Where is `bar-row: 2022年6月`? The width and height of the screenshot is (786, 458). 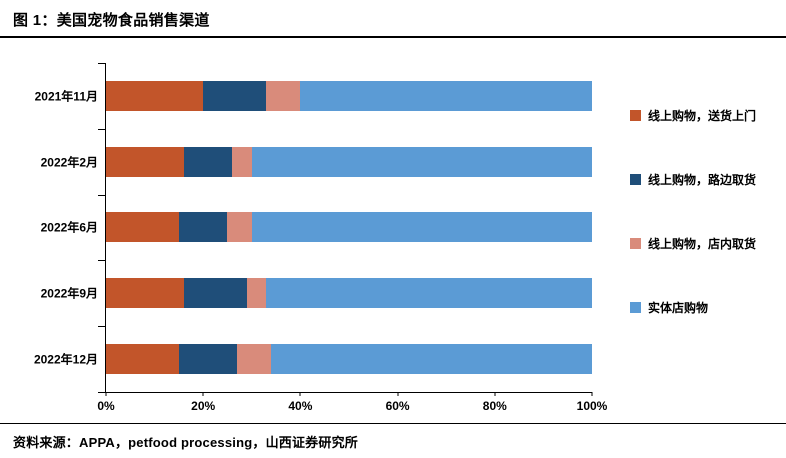 bar-row: 2022年6月 is located at coordinates (316, 228).